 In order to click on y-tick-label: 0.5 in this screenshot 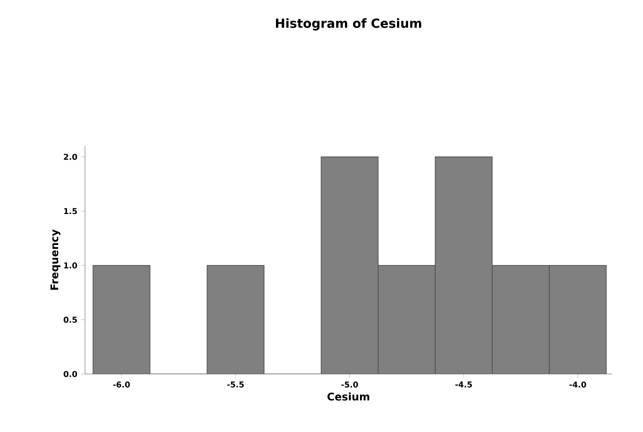, I will do `click(70, 319)`.